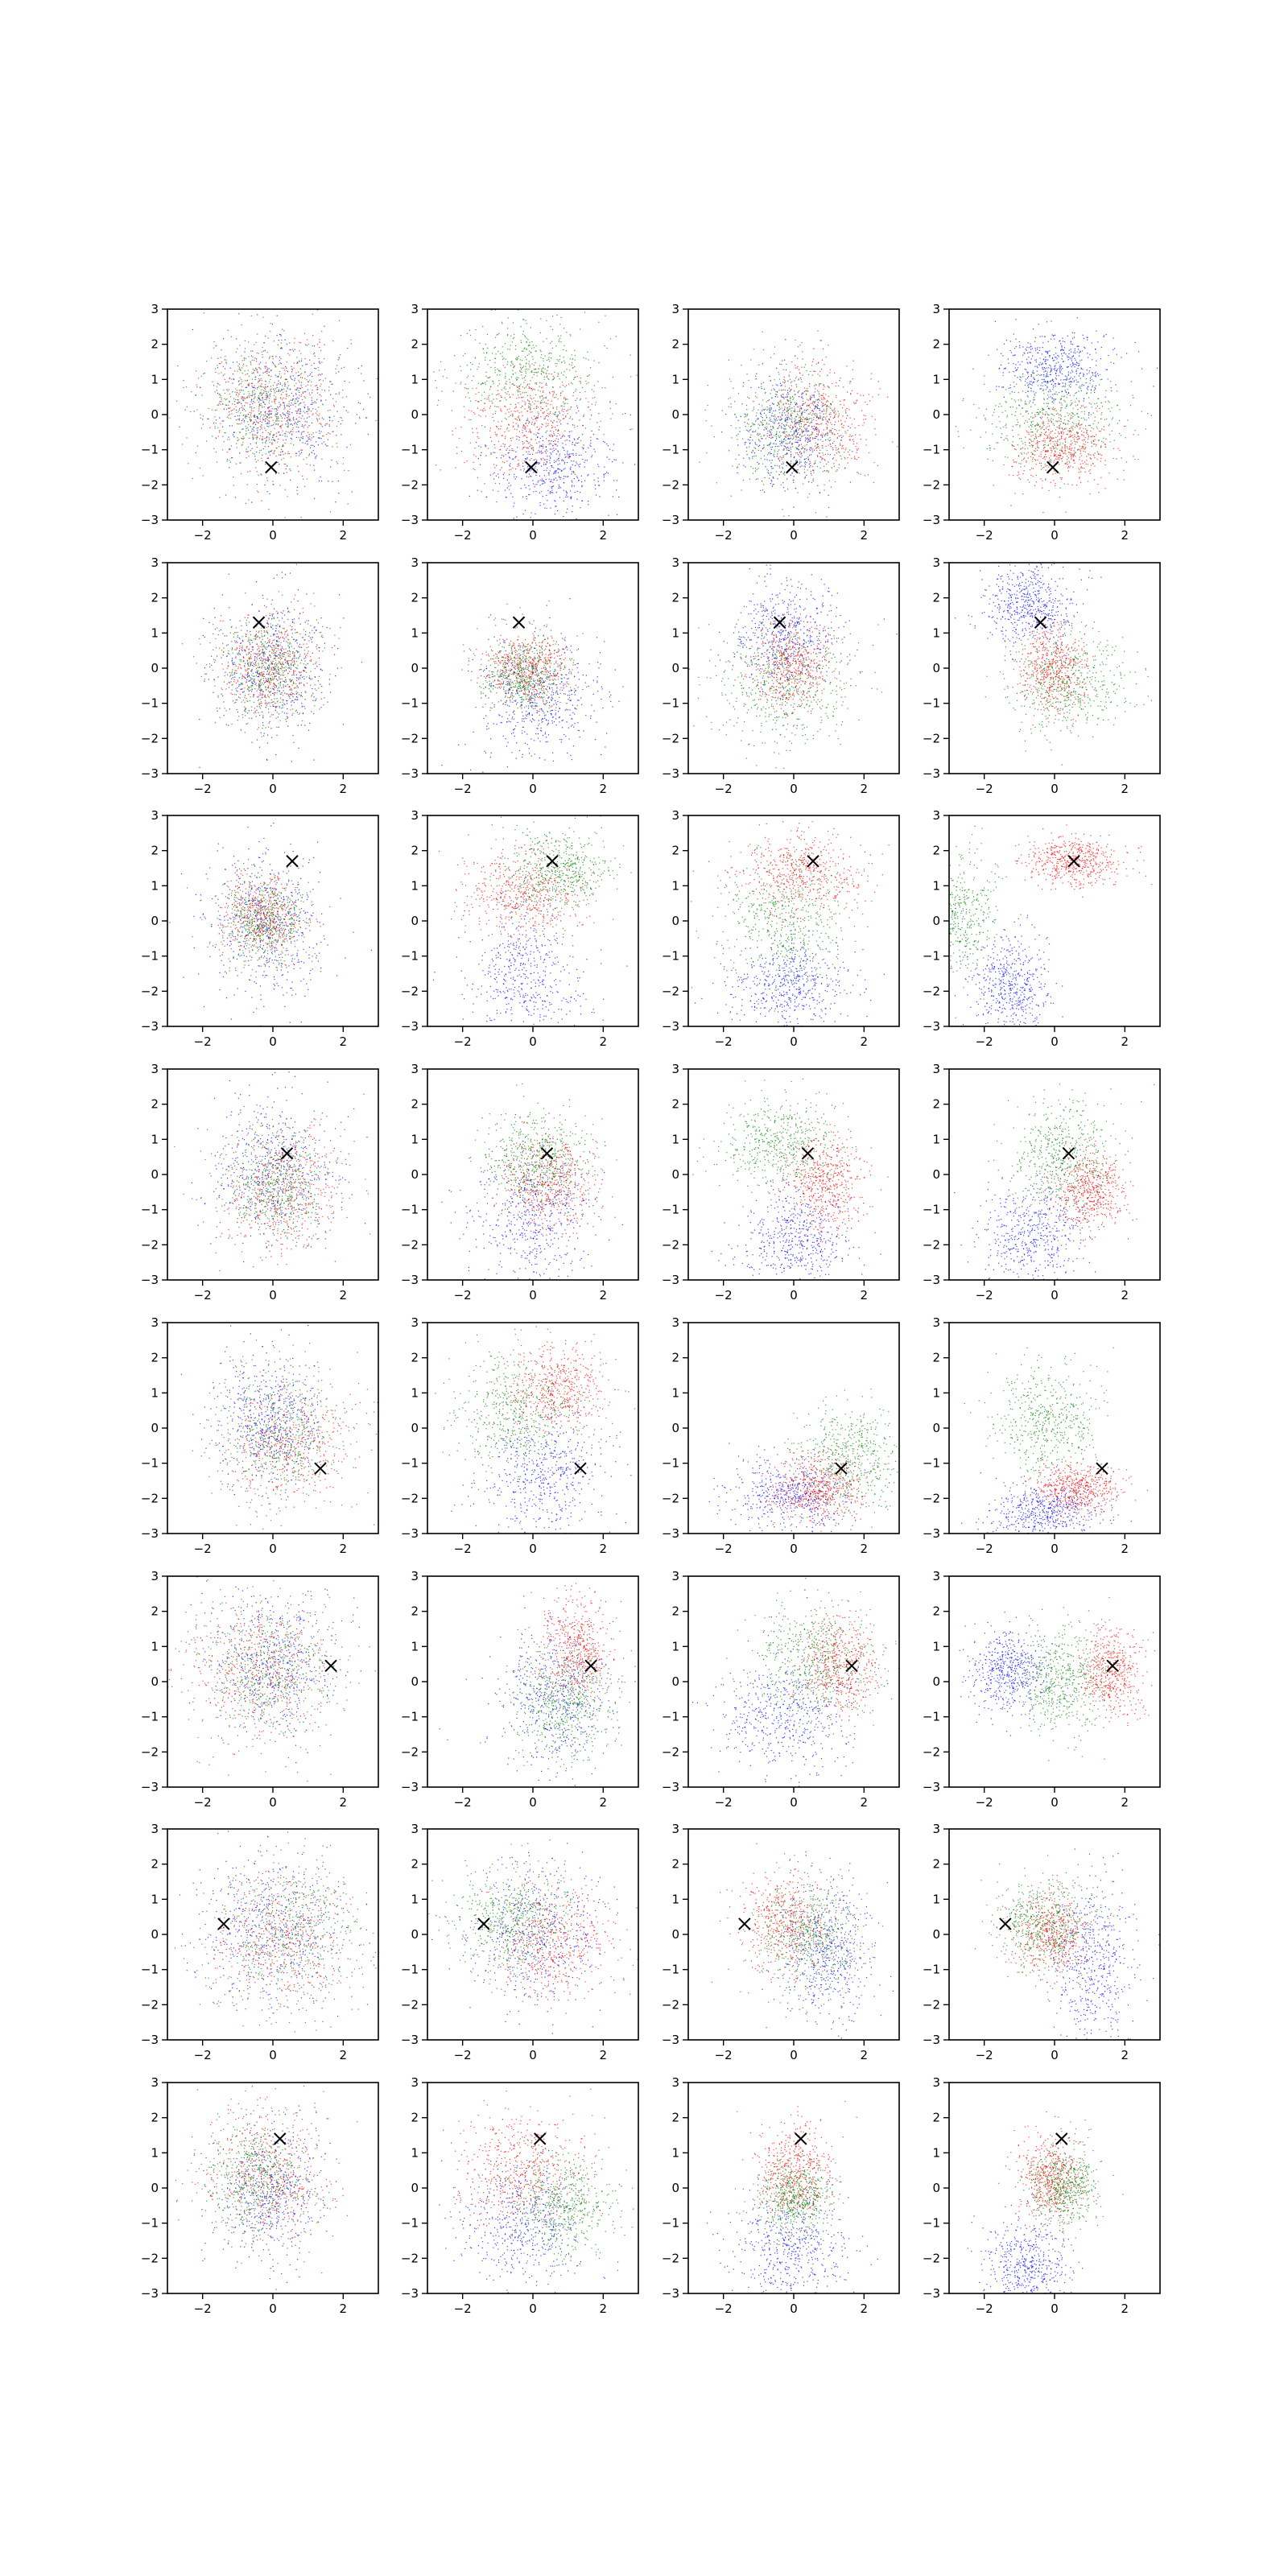 Image resolution: width=1288 pixels, height=2576 pixels. Describe the element at coordinates (273, 535) in the screenshot. I see `x-tick-label: 0` at that location.